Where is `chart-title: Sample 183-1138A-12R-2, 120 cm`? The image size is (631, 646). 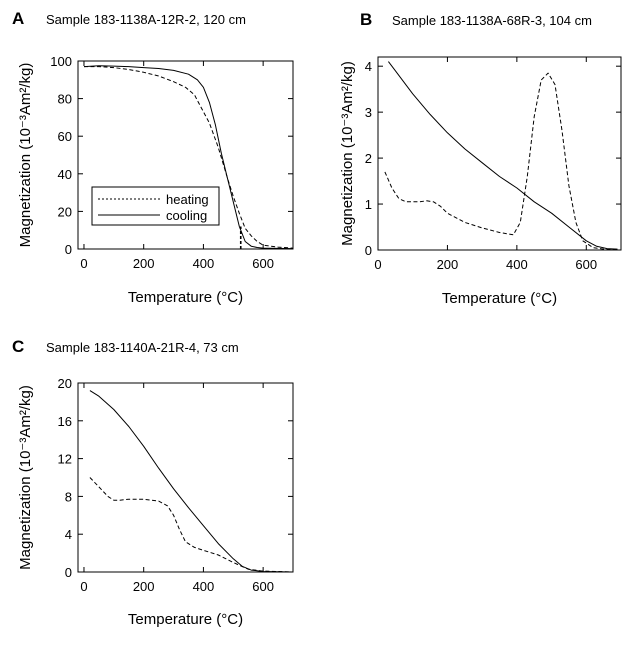 chart-title: Sample 183-1138A-12R-2, 120 cm is located at coordinates (146, 19).